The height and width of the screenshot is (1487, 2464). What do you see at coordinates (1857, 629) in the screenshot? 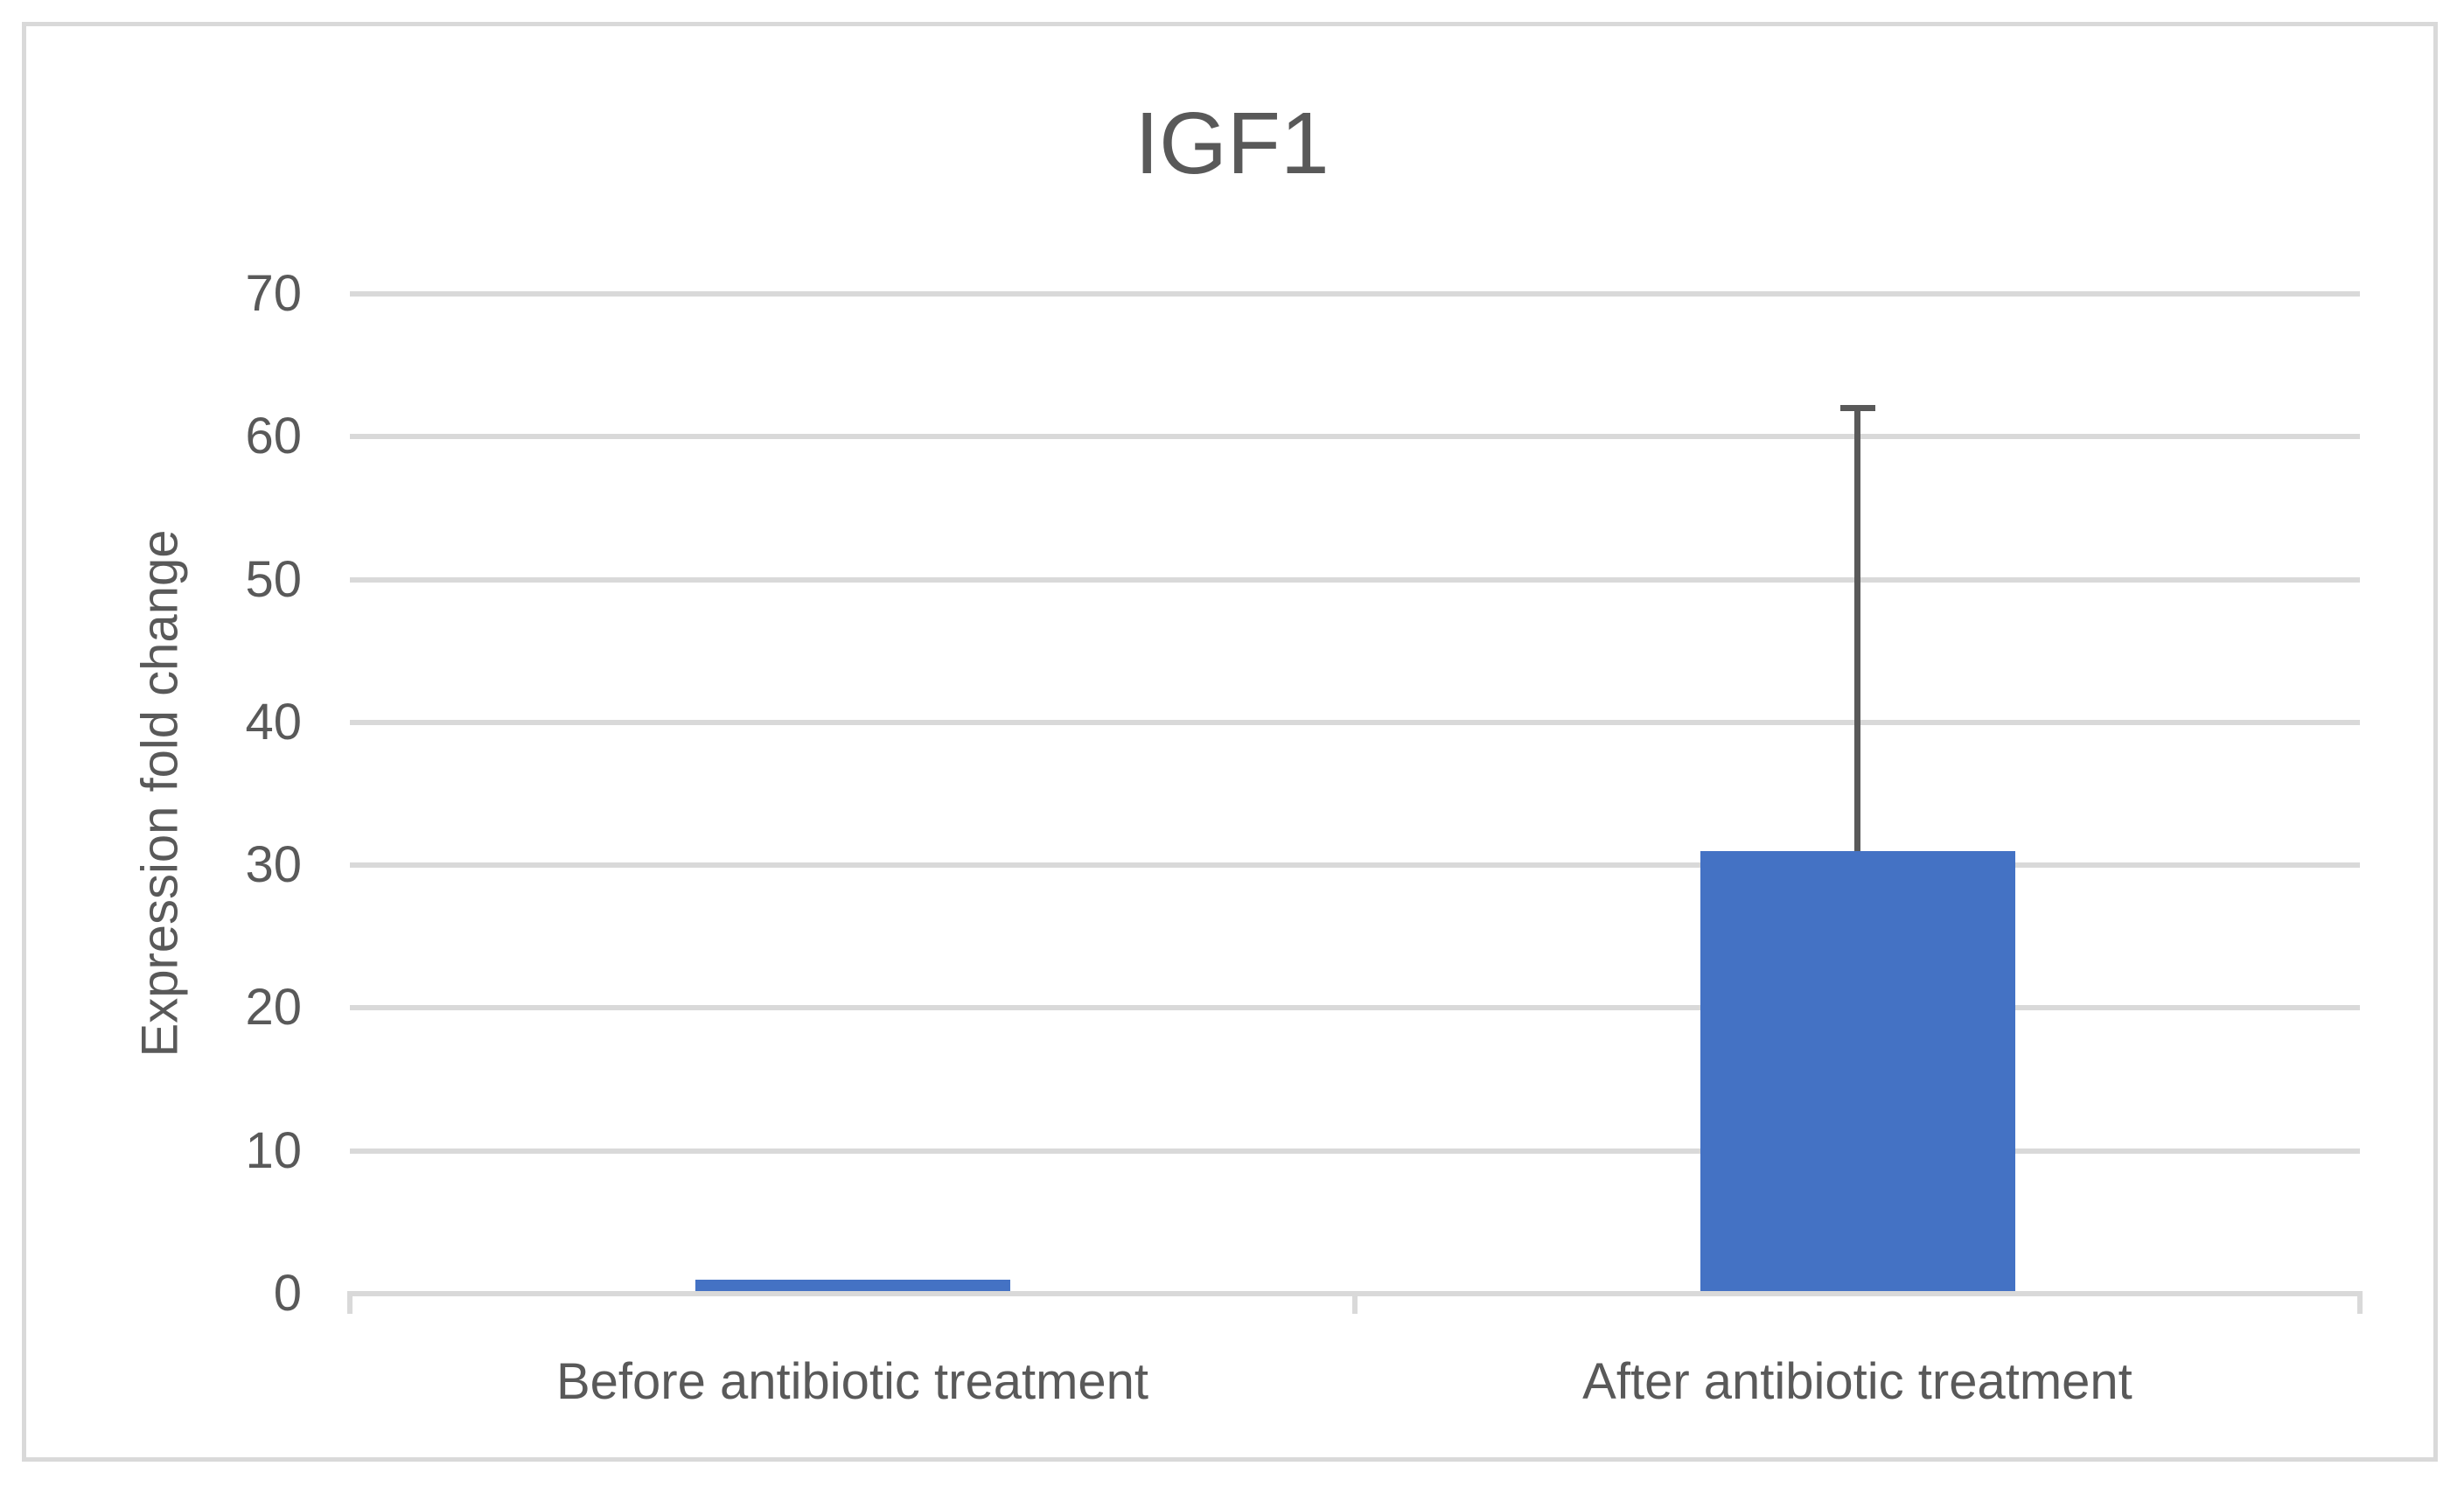
I see `error-bar-stem` at bounding box center [1857, 629].